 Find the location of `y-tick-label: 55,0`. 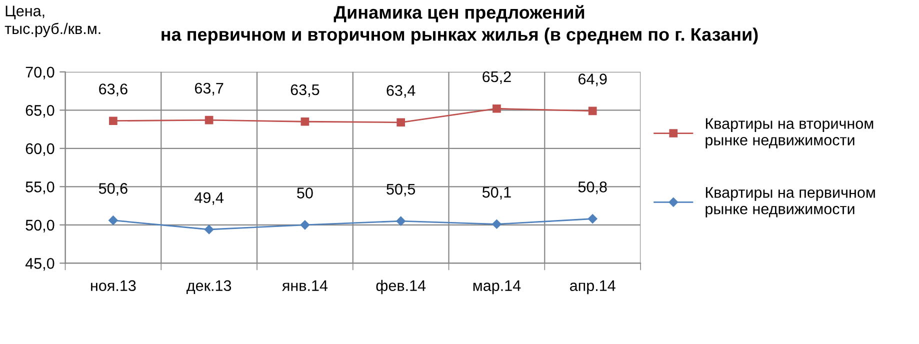

y-tick-label: 55,0 is located at coordinates (40, 188).